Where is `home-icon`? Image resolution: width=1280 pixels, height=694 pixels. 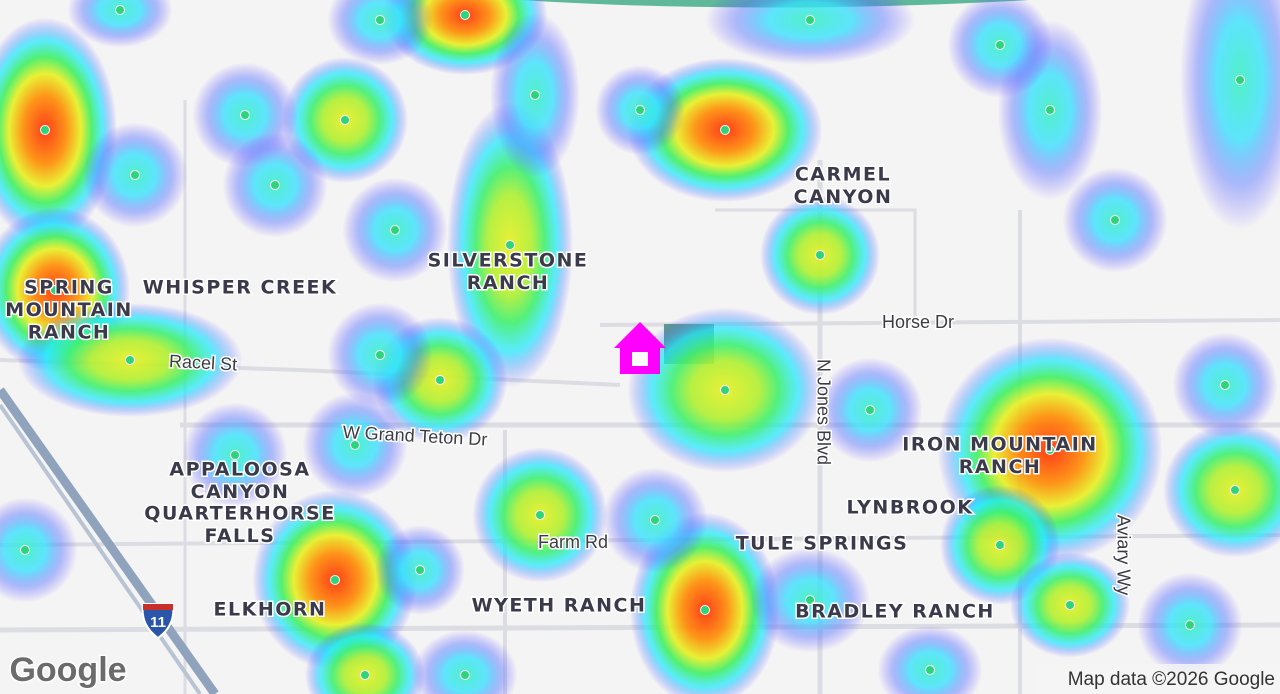
home-icon is located at coordinates (640, 348).